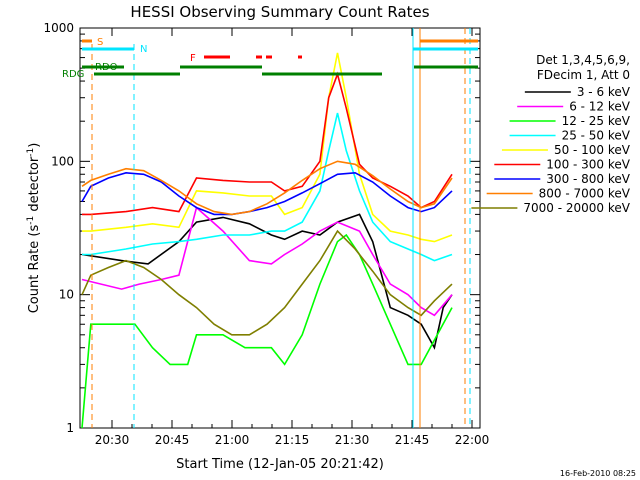 The height and width of the screenshot is (480, 640). Describe the element at coordinates (472, 440) in the screenshot. I see `x-tick-label: 22:00` at that location.